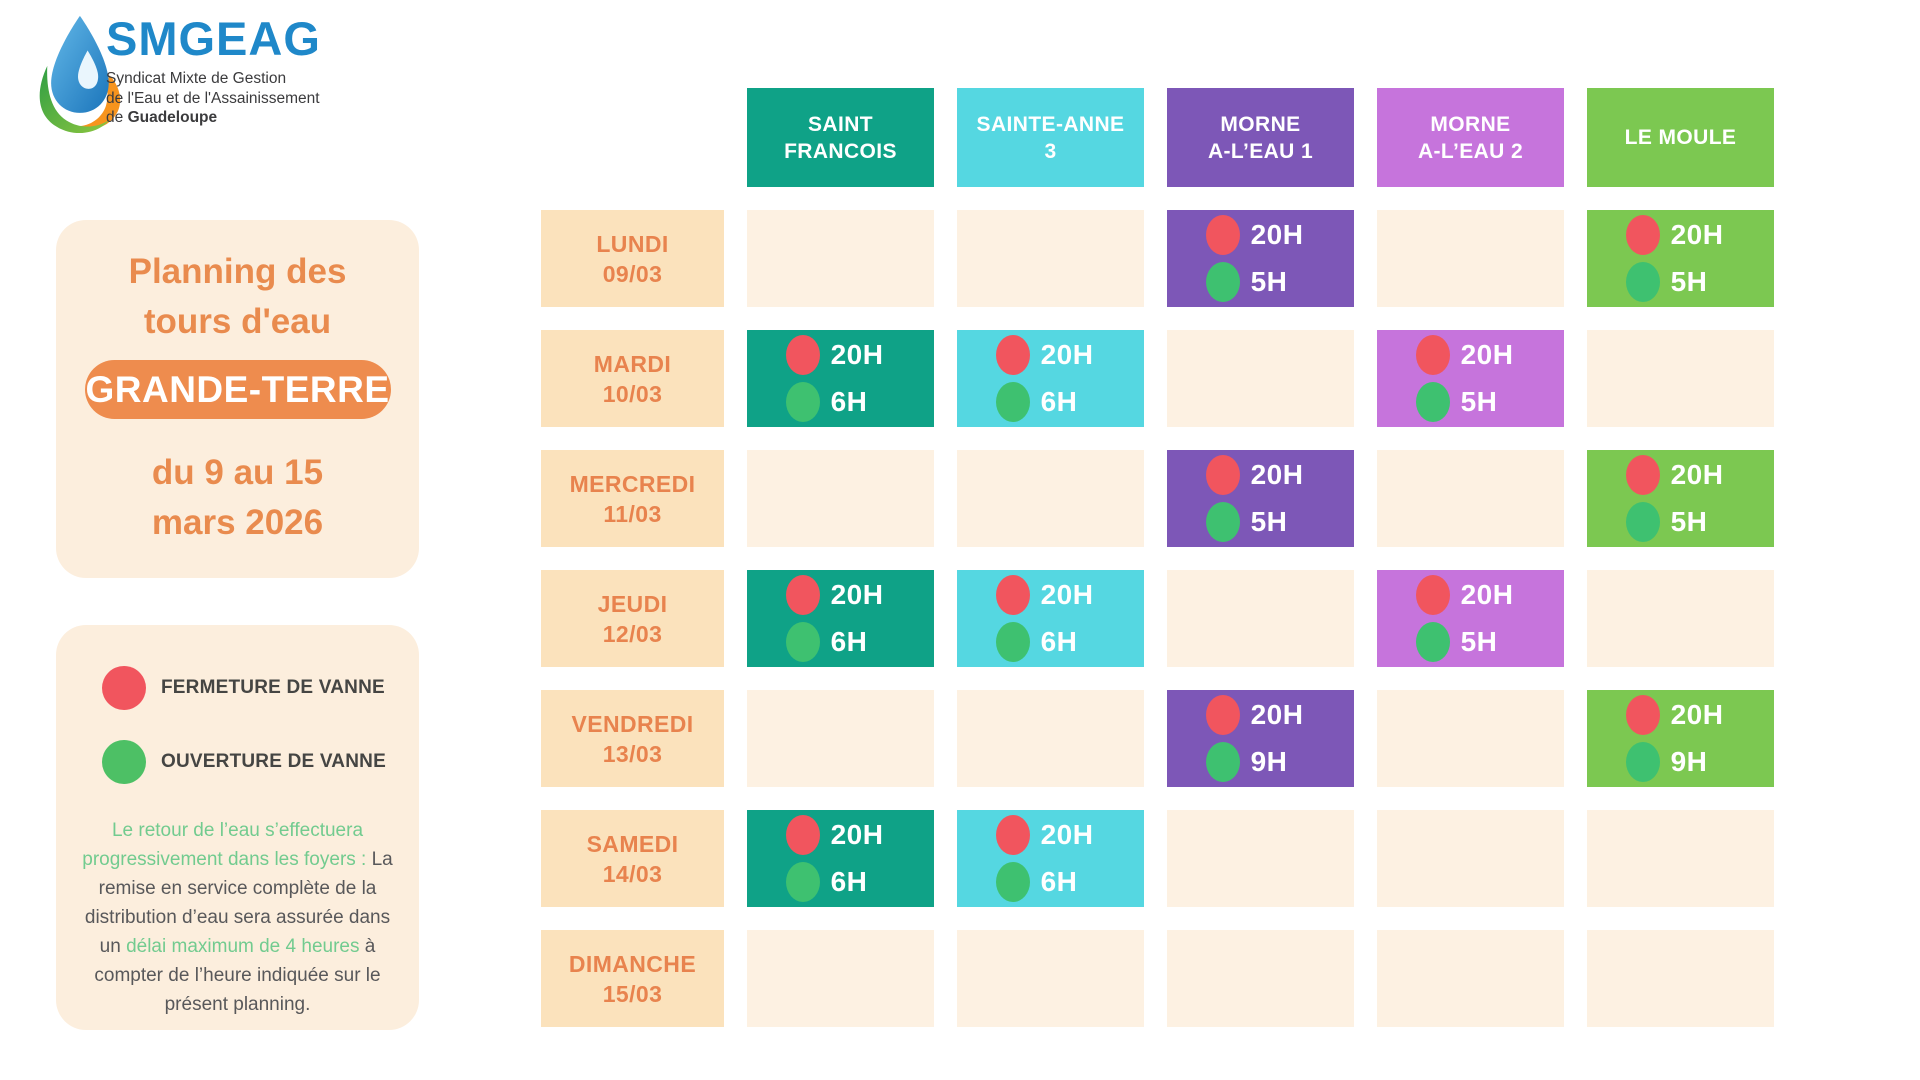 The image size is (1920, 1080). I want to click on day-cell-vendredi: VENDREDI 13/03, so click(632, 738).